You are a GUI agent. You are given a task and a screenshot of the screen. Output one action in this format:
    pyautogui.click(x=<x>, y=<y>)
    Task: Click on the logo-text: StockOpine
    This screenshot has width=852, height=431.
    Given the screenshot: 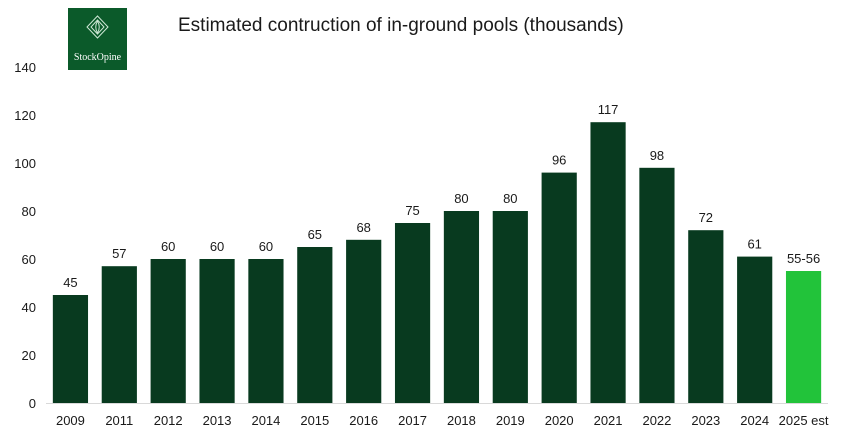 What is the action you would take?
    pyautogui.click(x=97, y=57)
    